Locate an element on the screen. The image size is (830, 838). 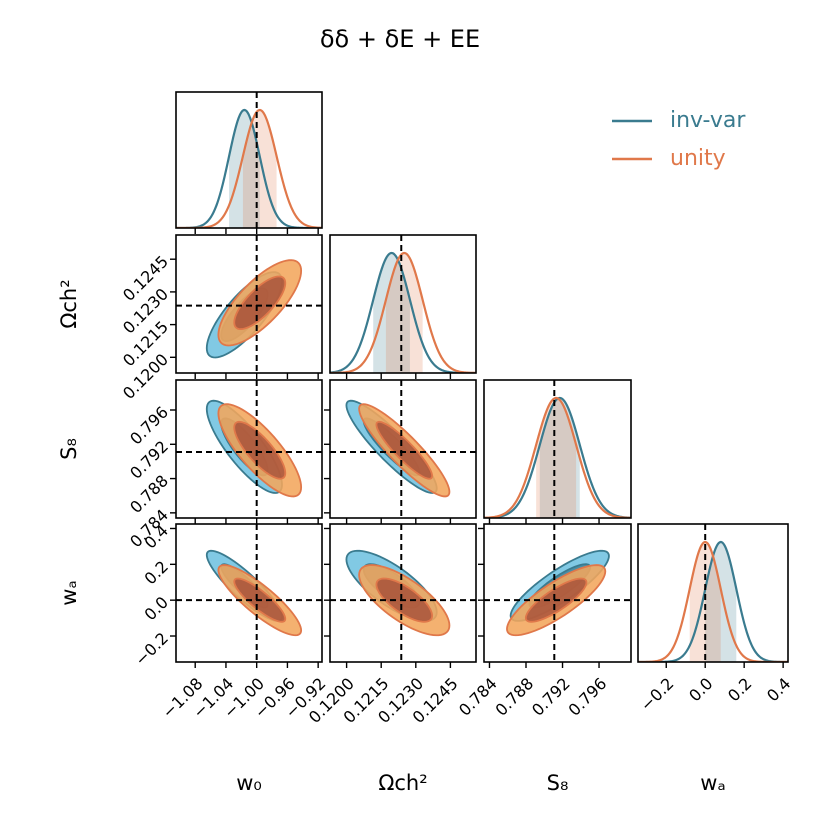
marginal-band-inv-var-omch2 is located at coordinates (391, 313).